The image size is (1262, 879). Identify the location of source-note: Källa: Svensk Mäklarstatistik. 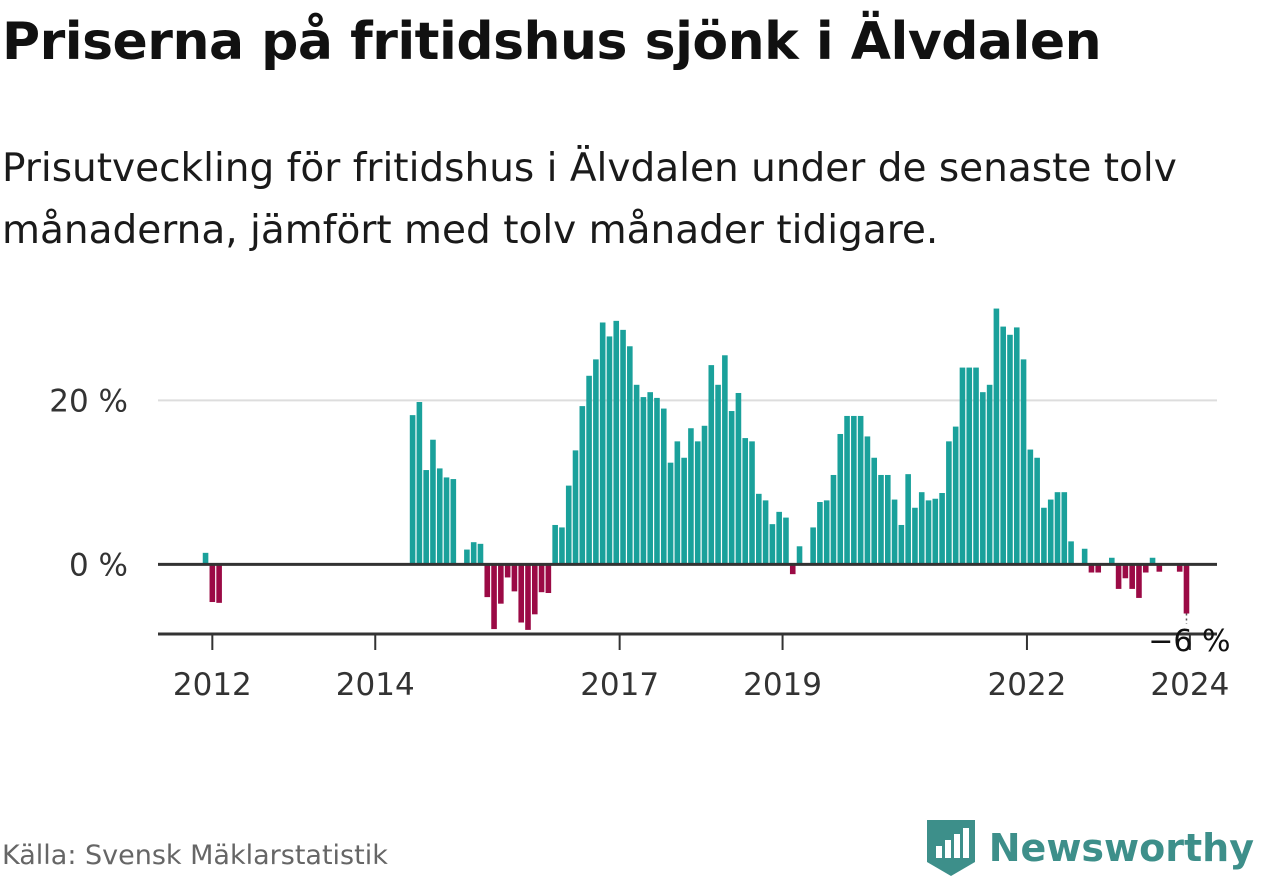
(195, 855).